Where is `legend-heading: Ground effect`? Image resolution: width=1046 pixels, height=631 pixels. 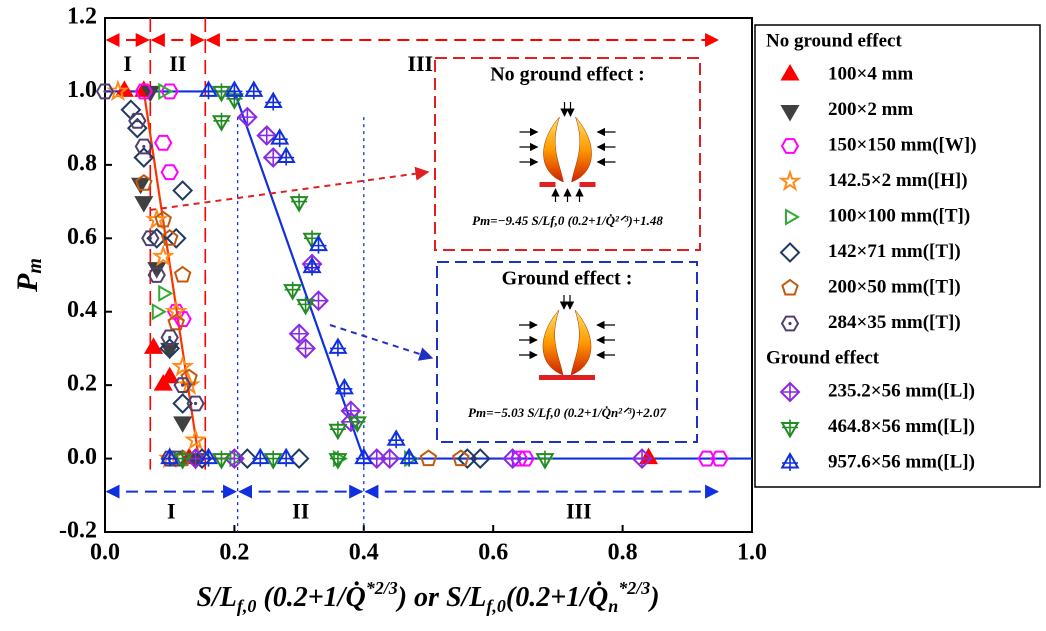
legend-heading: Ground effect is located at coordinates (823, 357).